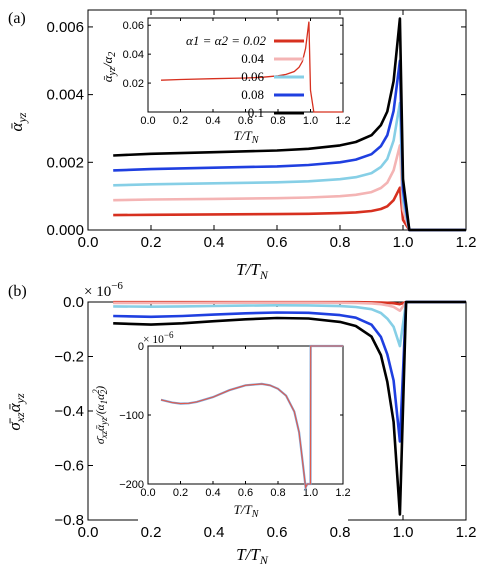  Describe the element at coordinates (147, 121) in the screenshot. I see `panel-a-inset-x-tick-label: 0.0` at that location.